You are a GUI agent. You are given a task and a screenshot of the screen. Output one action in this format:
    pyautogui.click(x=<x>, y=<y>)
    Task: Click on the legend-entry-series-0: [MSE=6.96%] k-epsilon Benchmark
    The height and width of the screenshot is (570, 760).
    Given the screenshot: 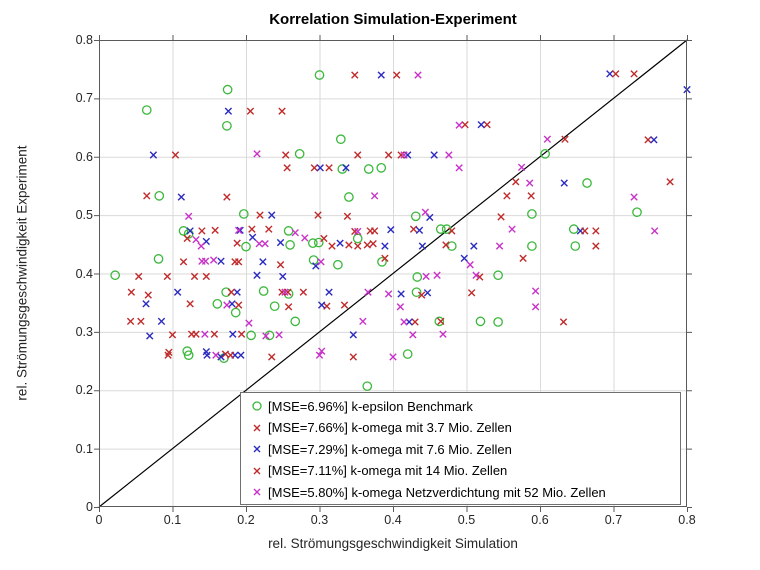 What is the action you would take?
    pyautogui.click(x=461, y=406)
    